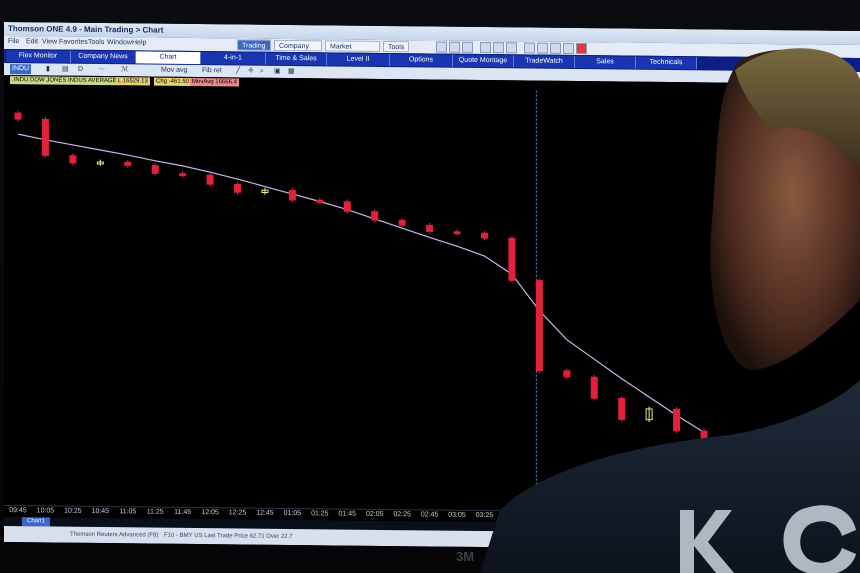 This screenshot has height=573, width=860. I want to click on snapshot-icon: ▣, so click(277, 71).